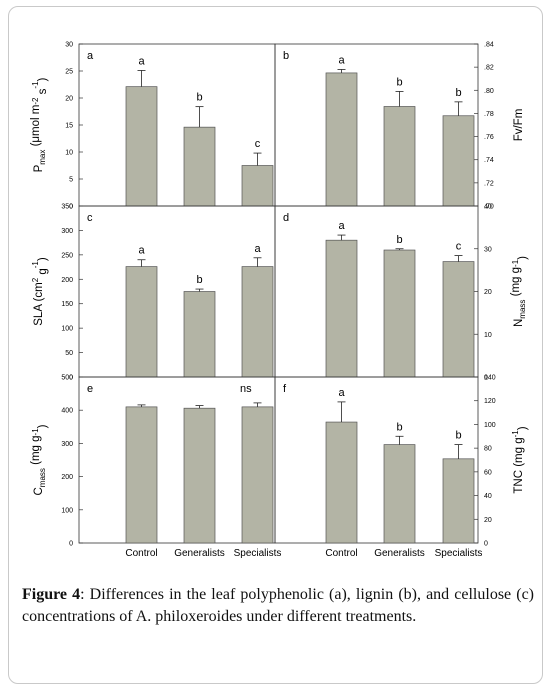 This screenshot has width=553, height=692. Describe the element at coordinates (258, 144) in the screenshot. I see `panel-a-sig-letter: c` at that location.